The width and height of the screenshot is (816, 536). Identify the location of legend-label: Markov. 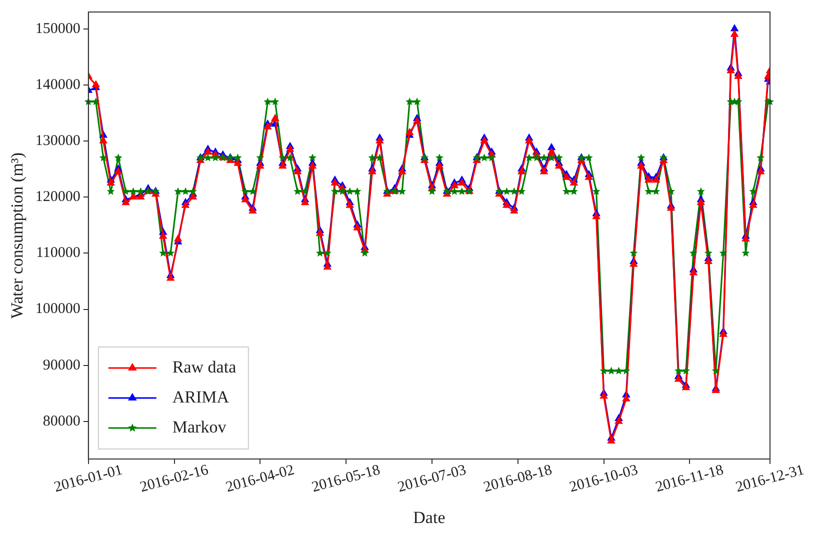
(199, 426).